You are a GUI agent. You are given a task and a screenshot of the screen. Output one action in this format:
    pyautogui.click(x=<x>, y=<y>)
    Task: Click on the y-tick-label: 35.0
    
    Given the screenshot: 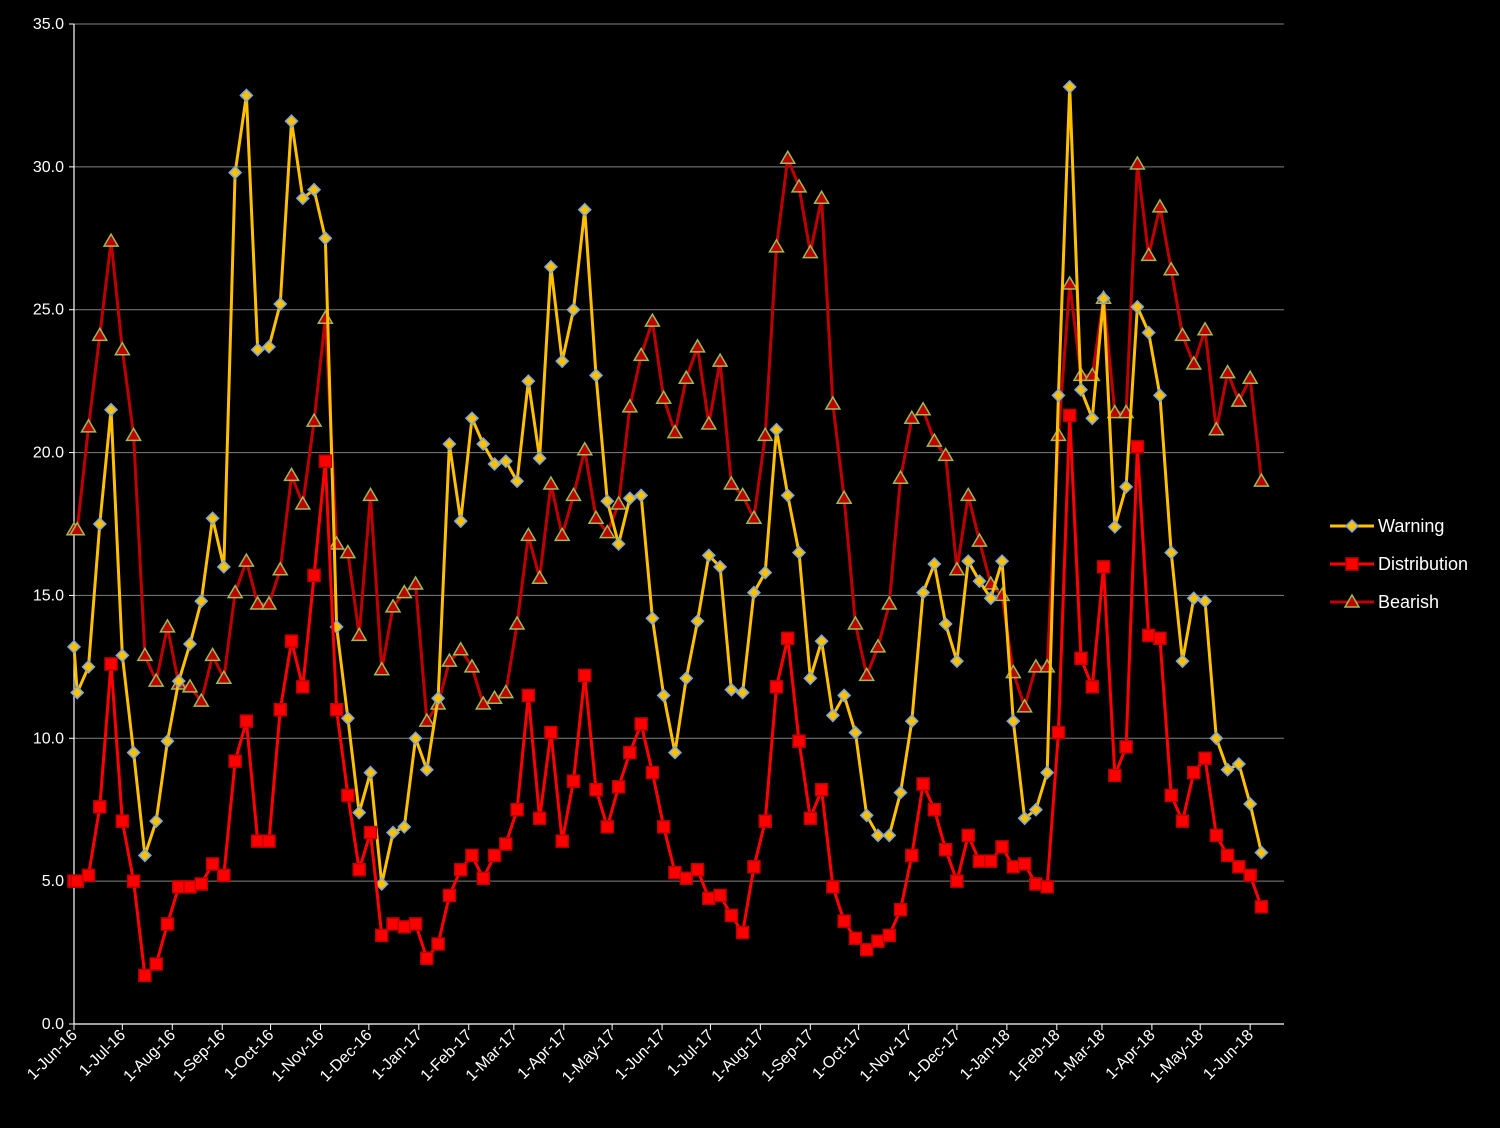 What is the action you would take?
    pyautogui.click(x=48, y=24)
    